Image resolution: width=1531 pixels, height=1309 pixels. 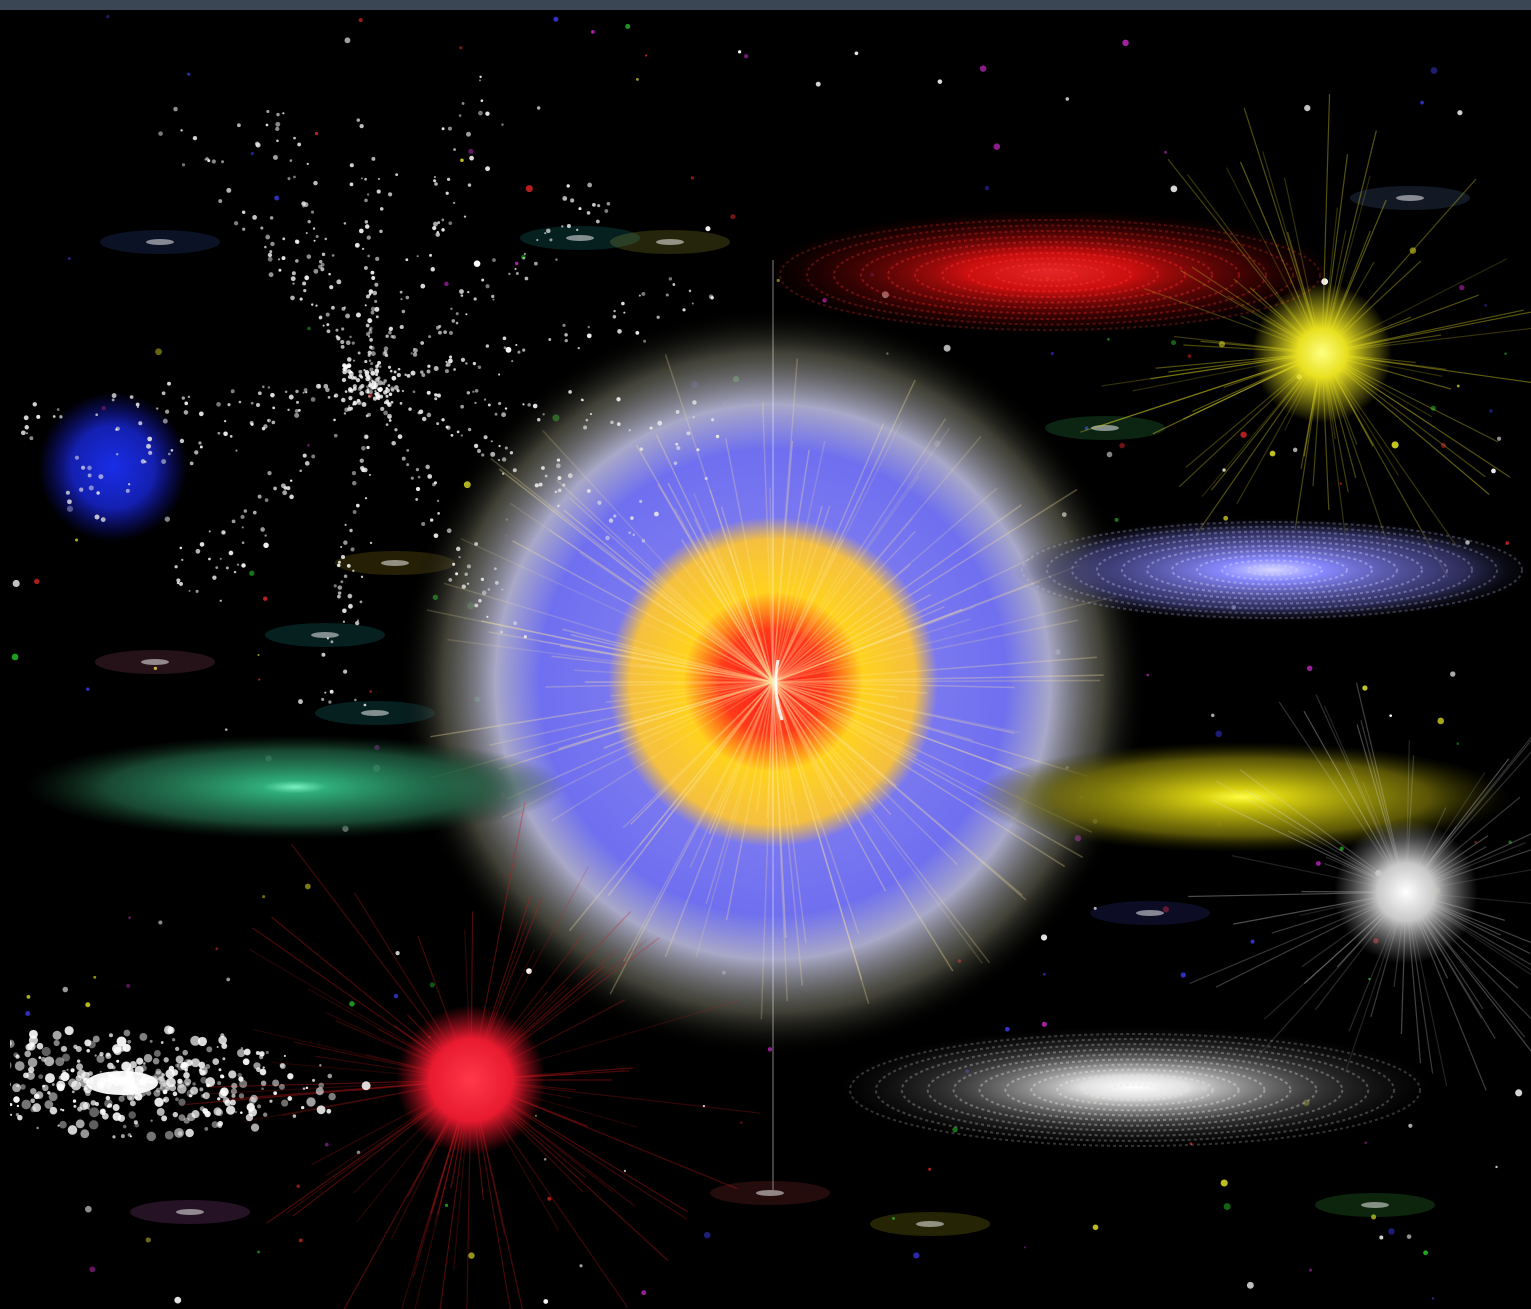 I want to click on yellow-star, so click(x=1305, y=335).